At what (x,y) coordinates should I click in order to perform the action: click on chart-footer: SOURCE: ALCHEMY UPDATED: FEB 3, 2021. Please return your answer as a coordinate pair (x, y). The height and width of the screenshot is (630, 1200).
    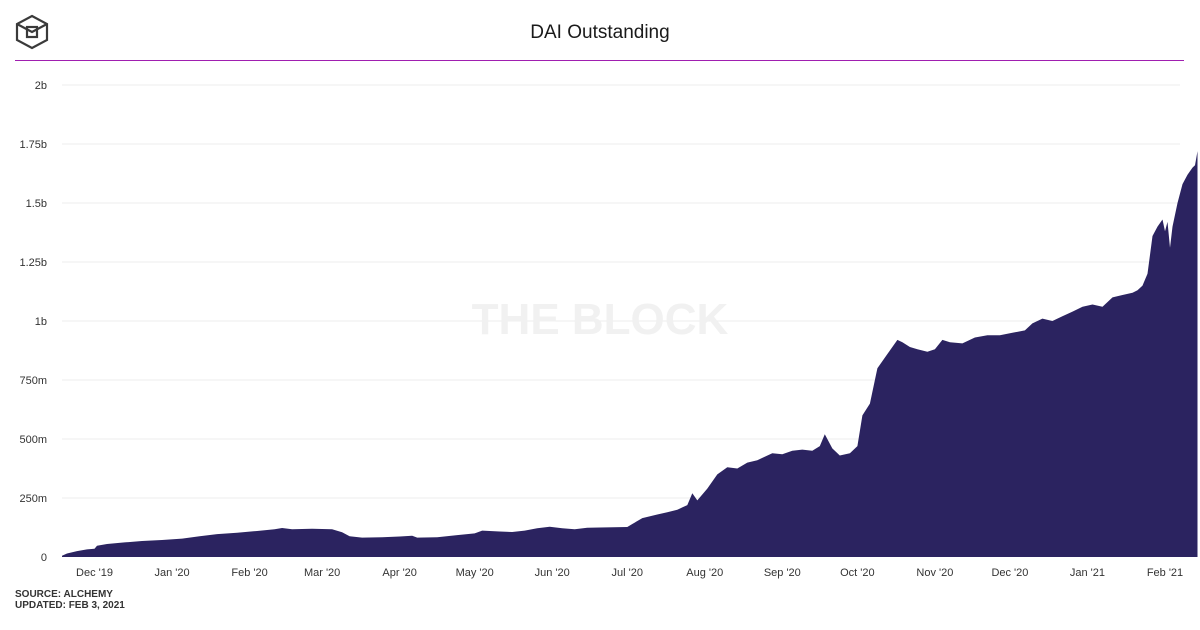
    Looking at the image, I should click on (70, 600).